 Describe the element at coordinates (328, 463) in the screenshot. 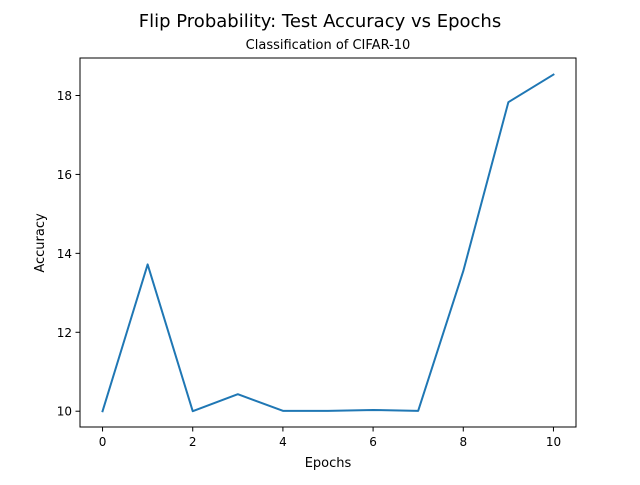

I see `x-axis-label: Epochs` at that location.